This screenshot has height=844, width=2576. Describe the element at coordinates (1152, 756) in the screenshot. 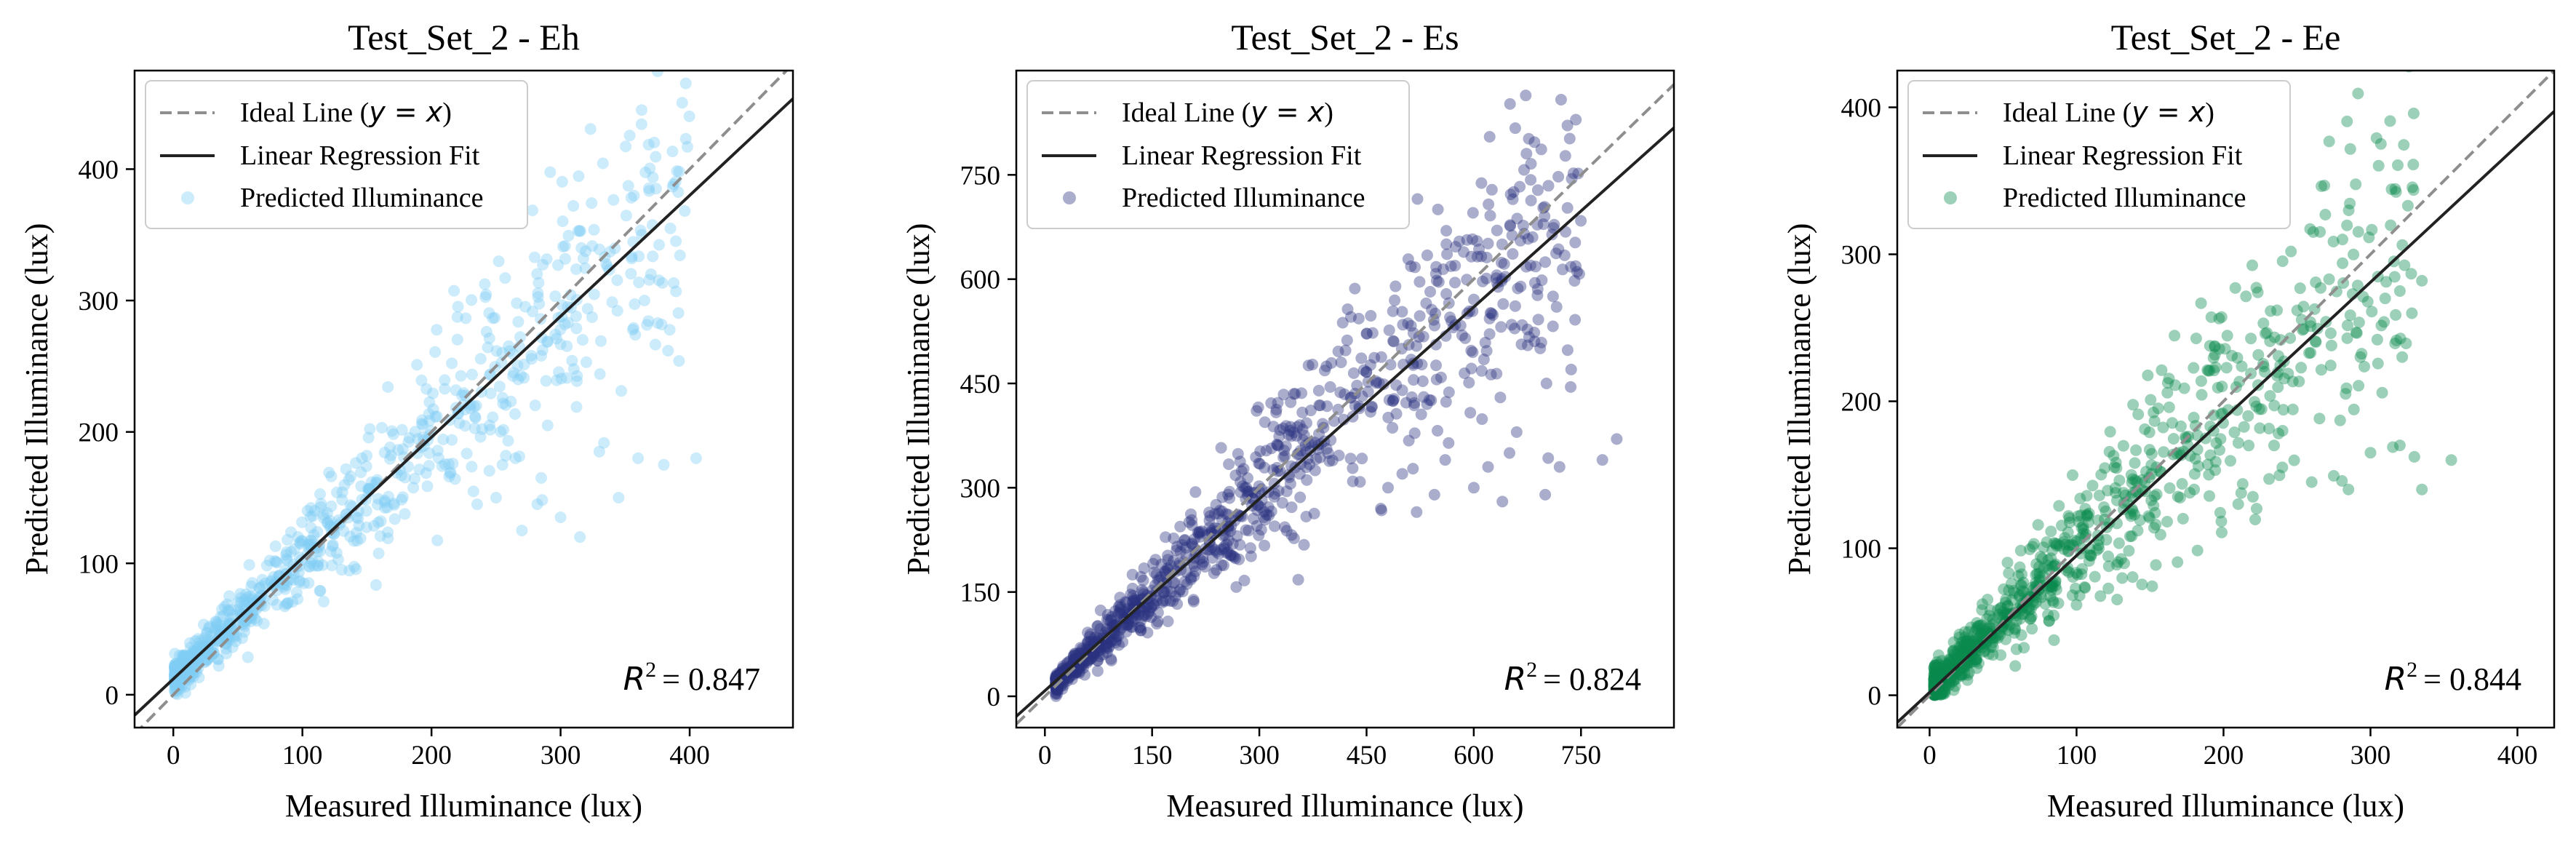

I see `x-tick-label: 150` at that location.